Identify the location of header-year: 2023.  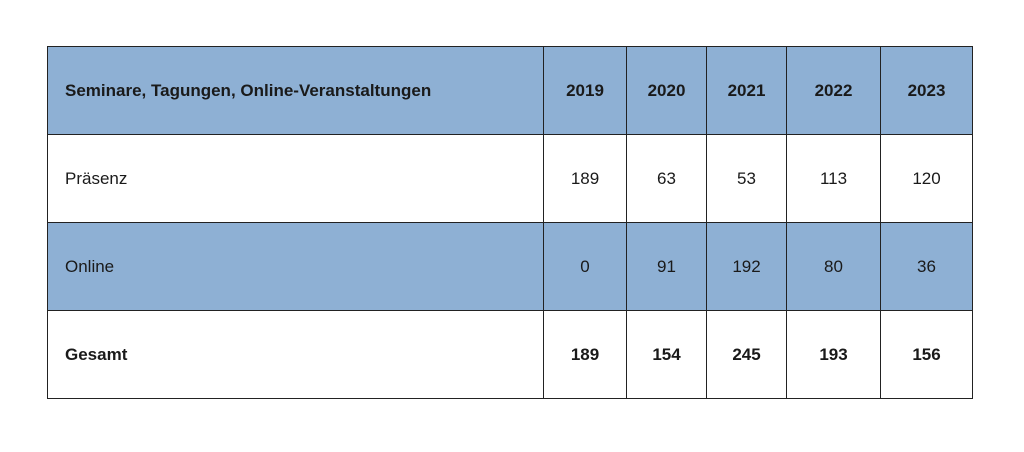
(926, 90).